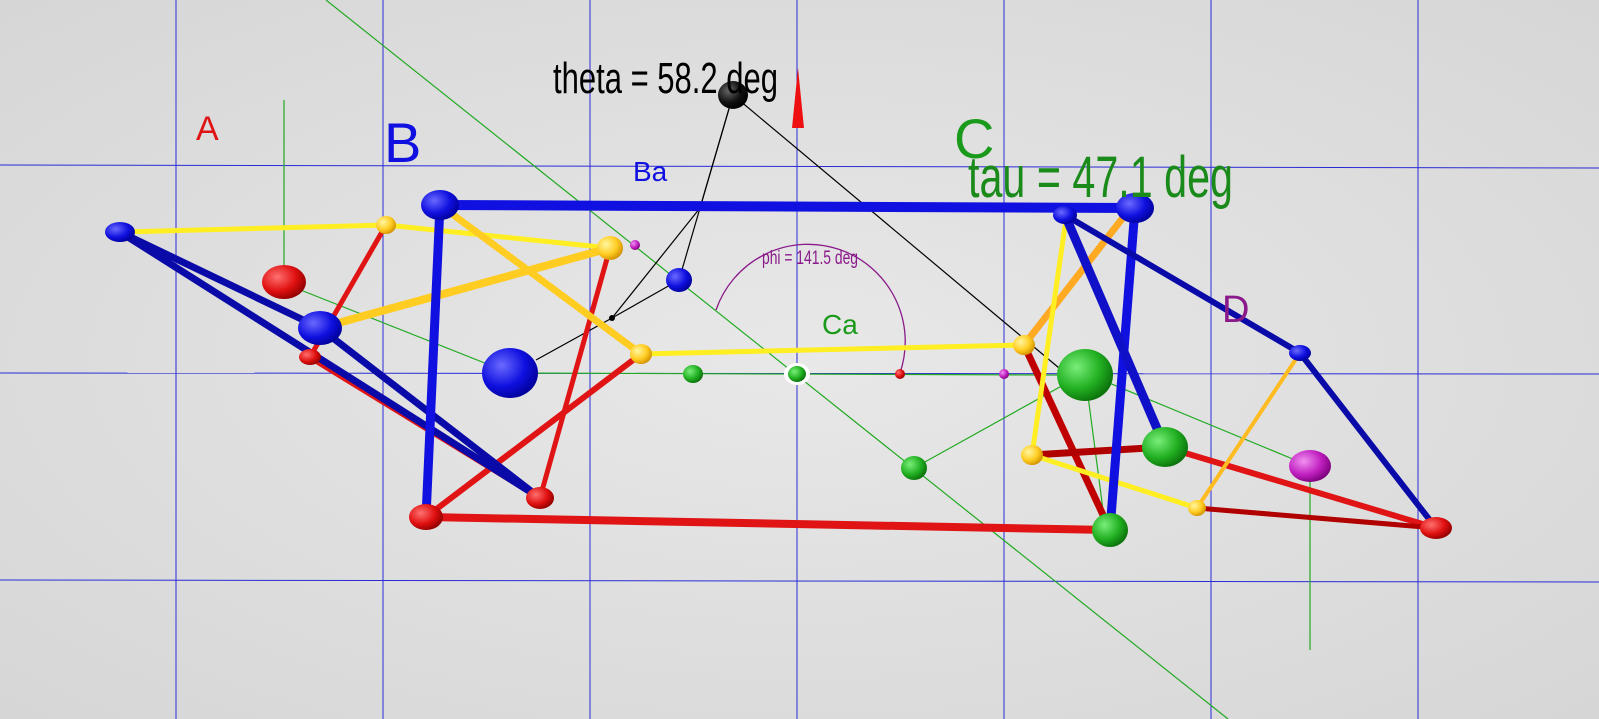 The height and width of the screenshot is (719, 1599). What do you see at coordinates (733, 95) in the screenshot?
I see `black-sphere` at bounding box center [733, 95].